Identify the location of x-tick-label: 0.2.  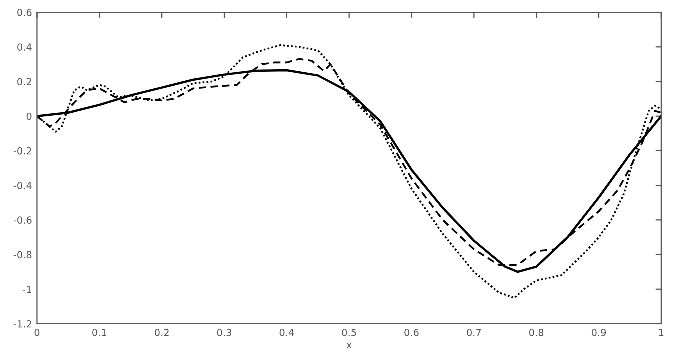
(161, 332).